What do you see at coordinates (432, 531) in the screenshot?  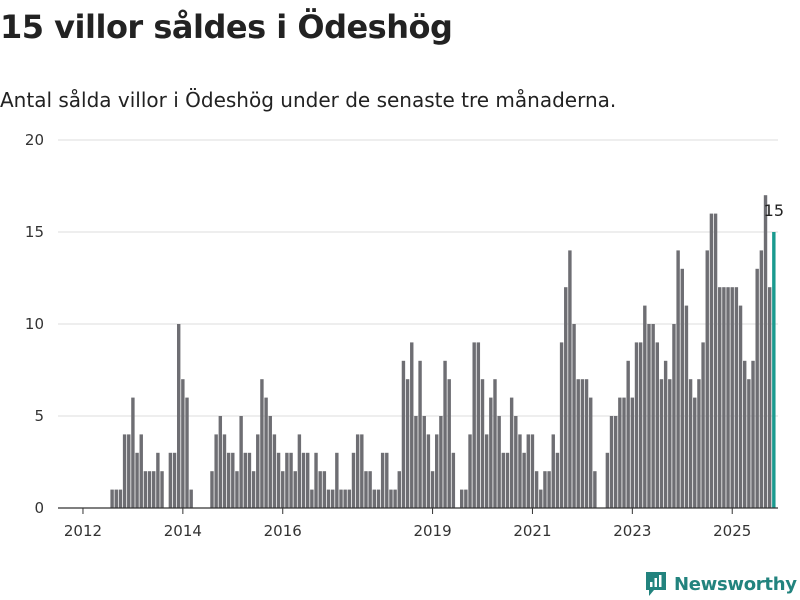 I see `x-tick-label: 2019` at bounding box center [432, 531].